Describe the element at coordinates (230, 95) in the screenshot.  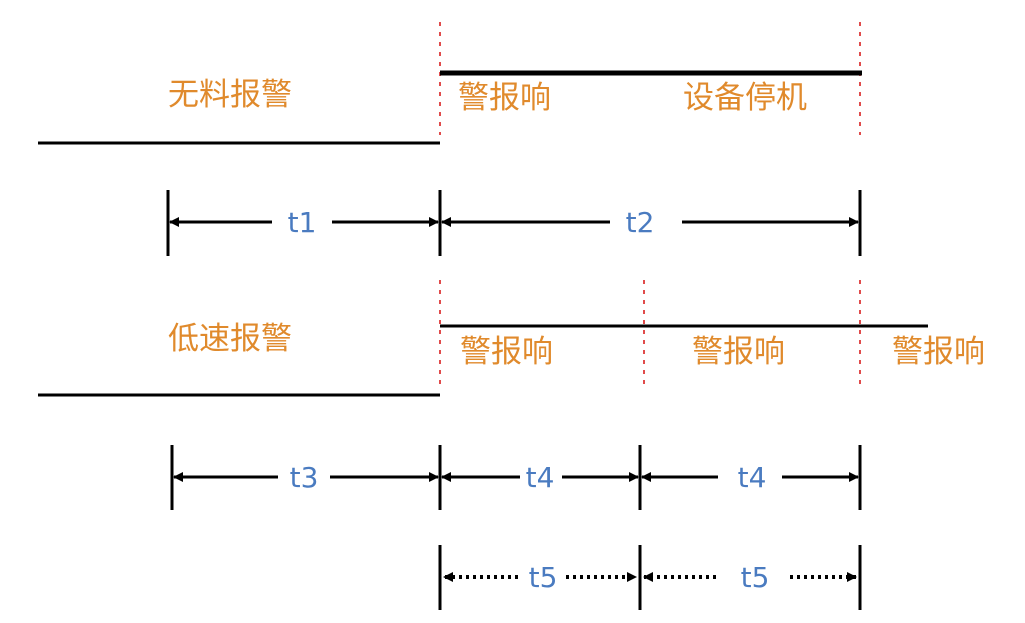
I see `material-alarm-title: 无料报警` at that location.